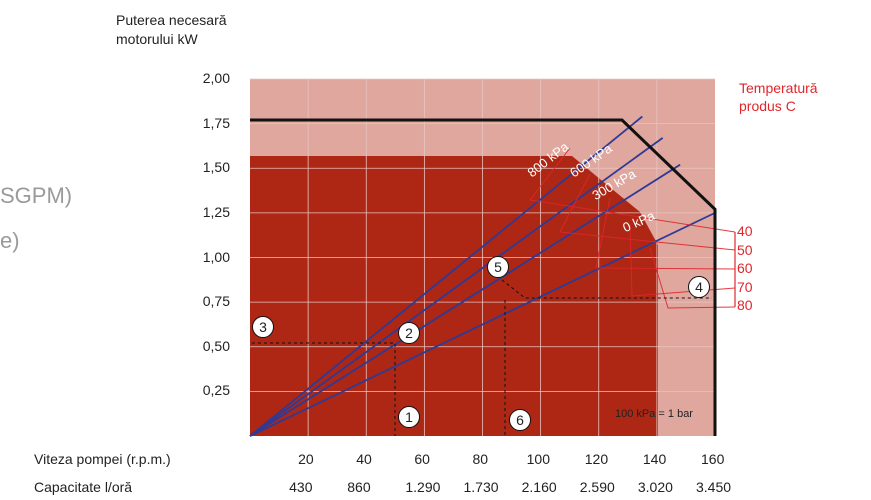 This screenshot has height=500, width=871. What do you see at coordinates (745, 305) in the screenshot?
I see `temperature-value: 80` at bounding box center [745, 305].